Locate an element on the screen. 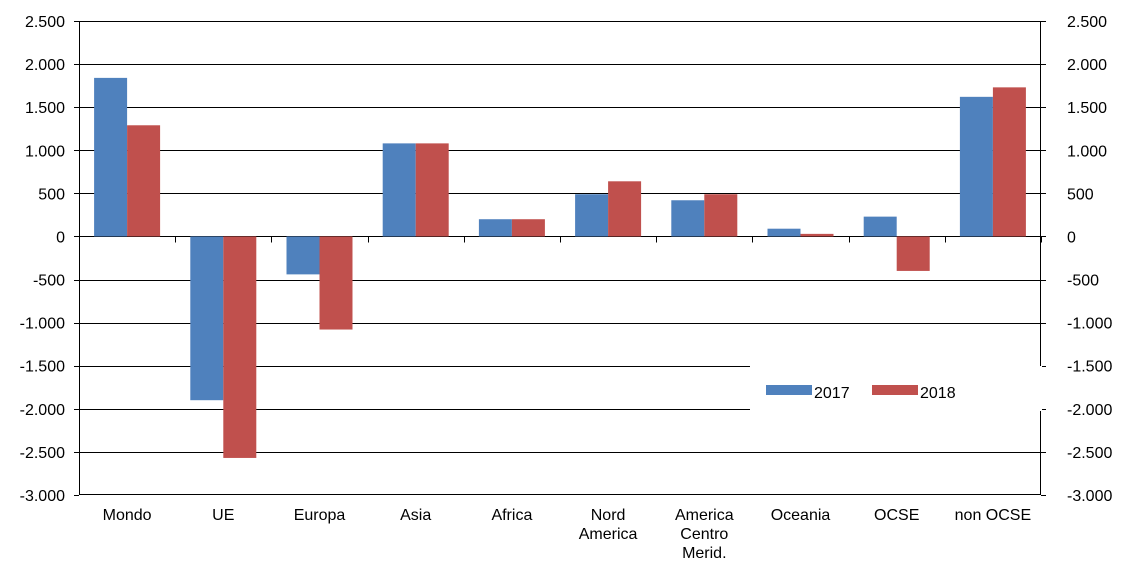 This screenshot has height=565, width=1140. y-right-tick-label-4: -1.000 is located at coordinates (1089, 324).